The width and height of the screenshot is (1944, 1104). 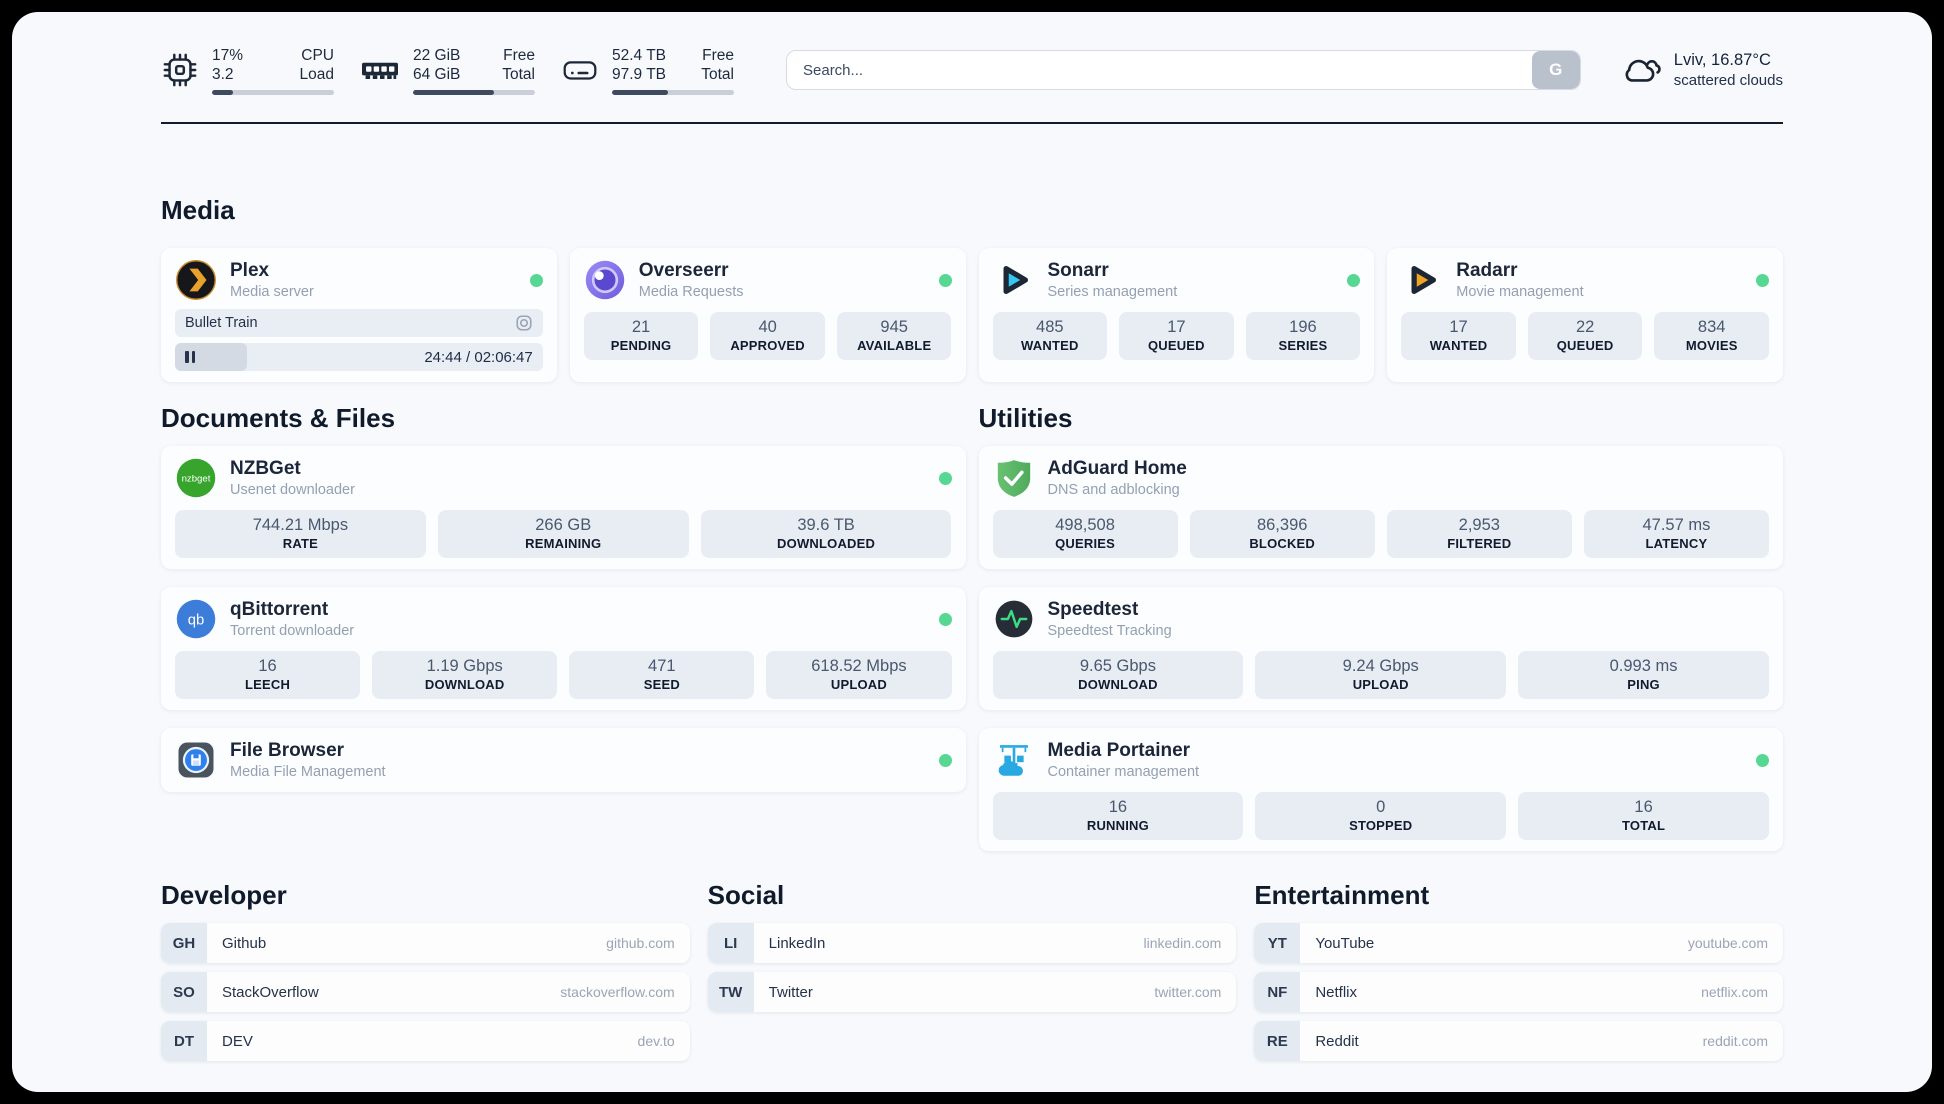 I want to click on stat-value: 498,508, so click(x=1085, y=525).